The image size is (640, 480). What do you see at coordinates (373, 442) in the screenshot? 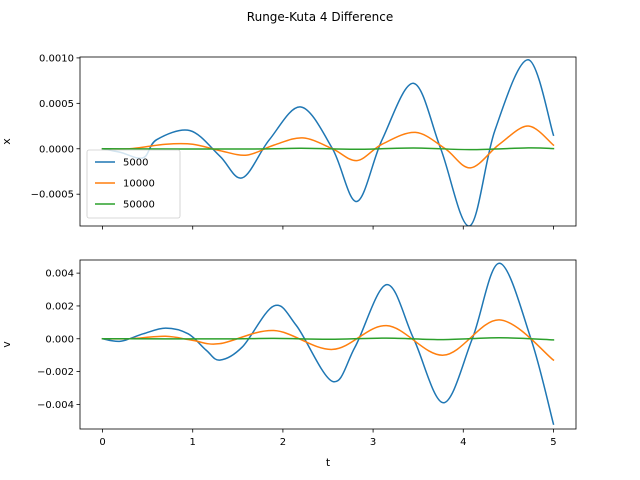
I see `x-tick-label: 3` at bounding box center [373, 442].